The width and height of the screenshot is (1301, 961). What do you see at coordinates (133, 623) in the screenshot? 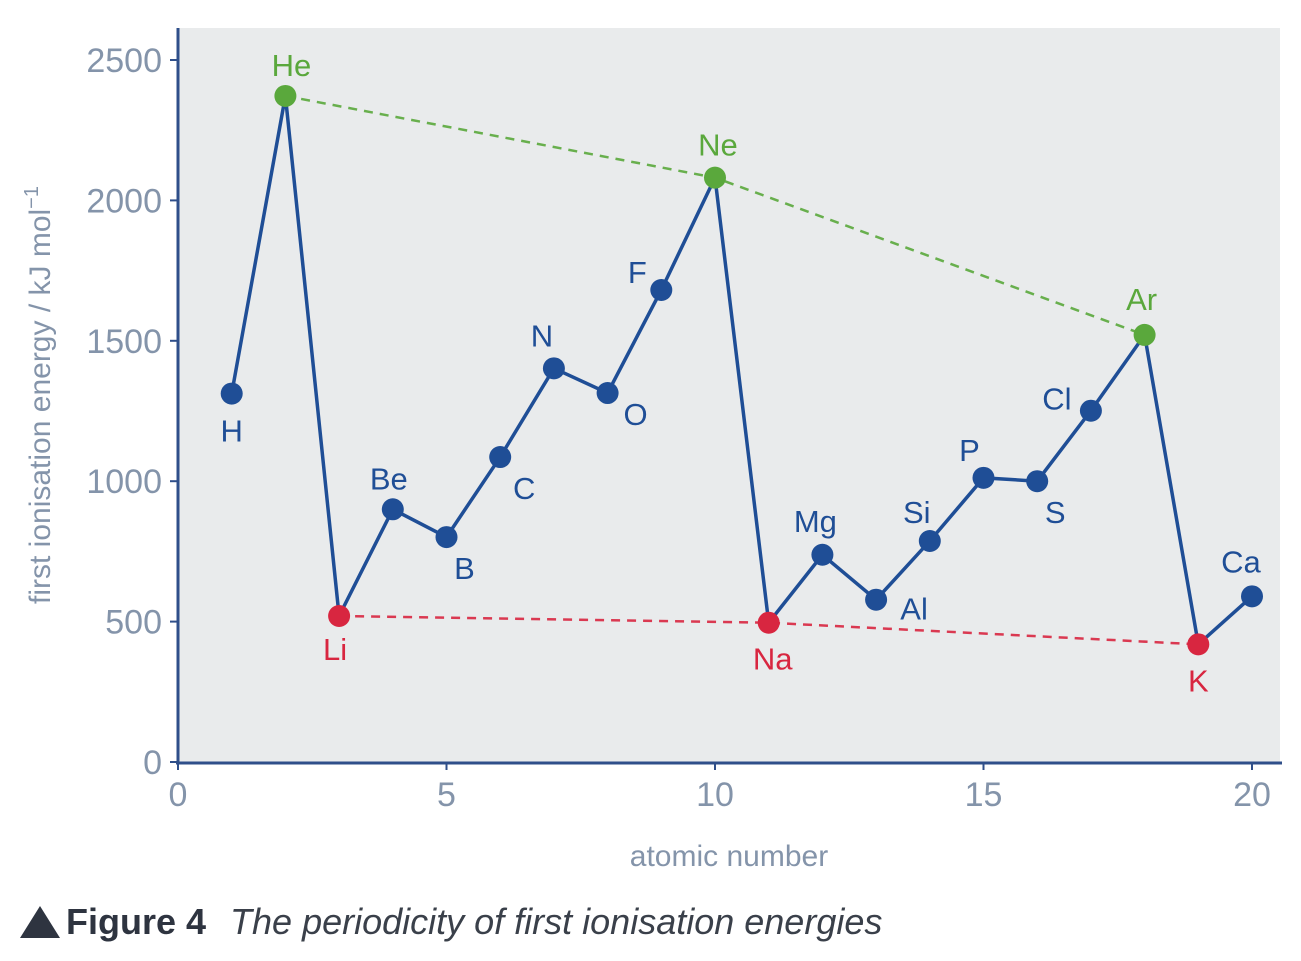
I see `y-tick-label: 500` at bounding box center [133, 623].